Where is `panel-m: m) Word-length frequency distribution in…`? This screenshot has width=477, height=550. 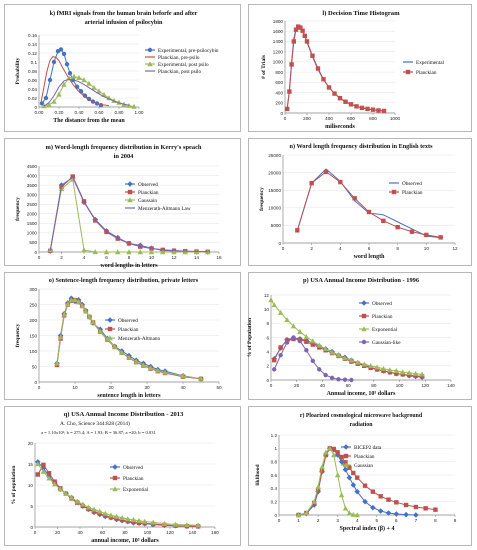
panel-m: m) Word-length frequency distribution in… is located at coordinates (122, 203).